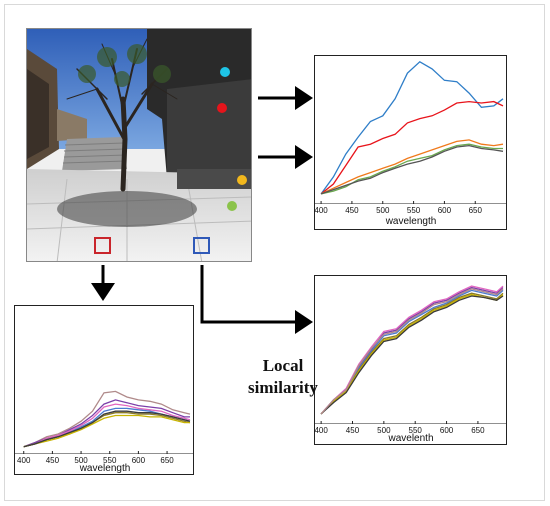 This screenshot has height=506, width=550. I want to click on spectrum-plot-top-right-area, so click(410, 132).